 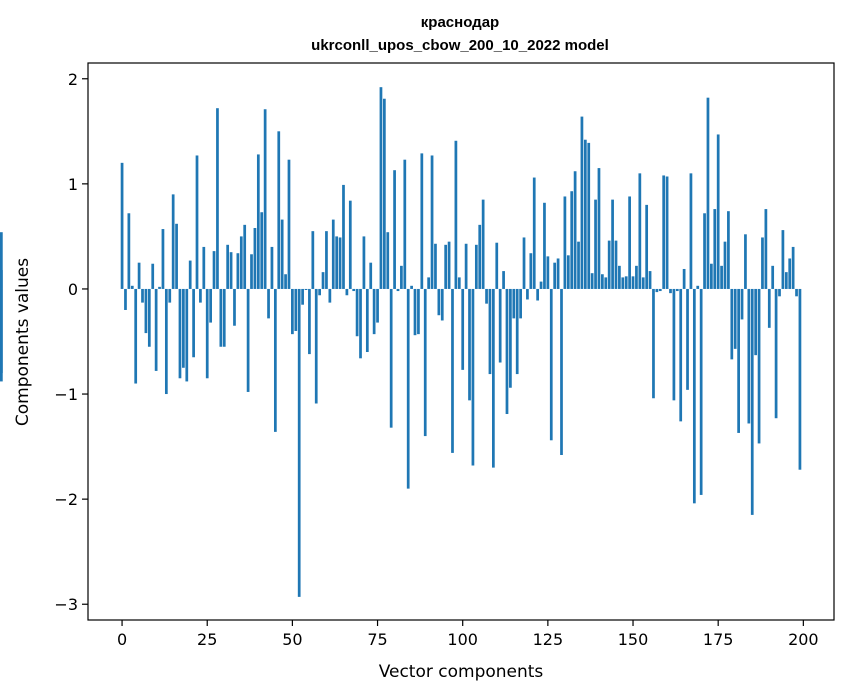 What do you see at coordinates (66, 499) in the screenshot?
I see `y-tick-label: −2` at bounding box center [66, 499].